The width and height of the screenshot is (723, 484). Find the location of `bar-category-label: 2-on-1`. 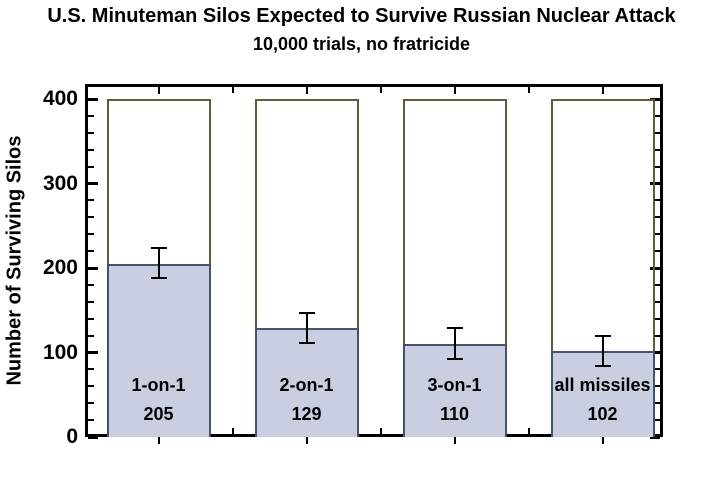

bar-category-label: 2-on-1 is located at coordinates (306, 385).